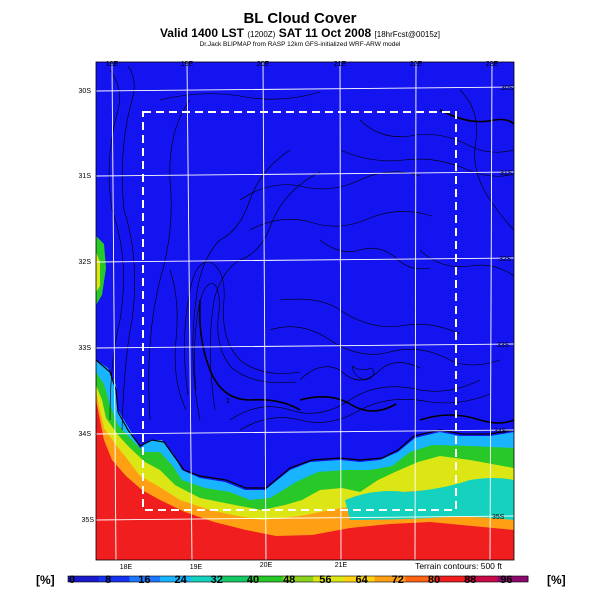 The image size is (600, 600). What do you see at coordinates (72, 580) in the screenshot?
I see `colorbar-tick-label: 0` at bounding box center [72, 580].